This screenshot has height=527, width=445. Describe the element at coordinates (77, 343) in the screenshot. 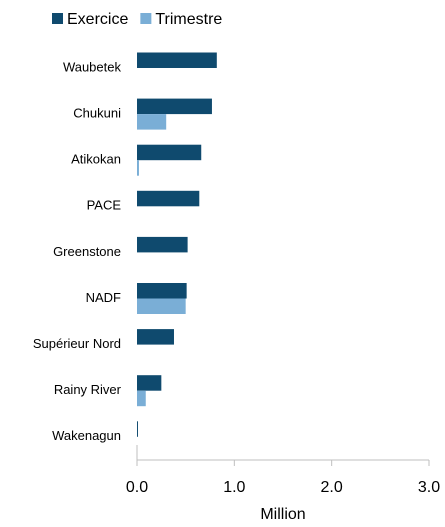

I see `y-tick-label: Supérieur Nord` at that location.